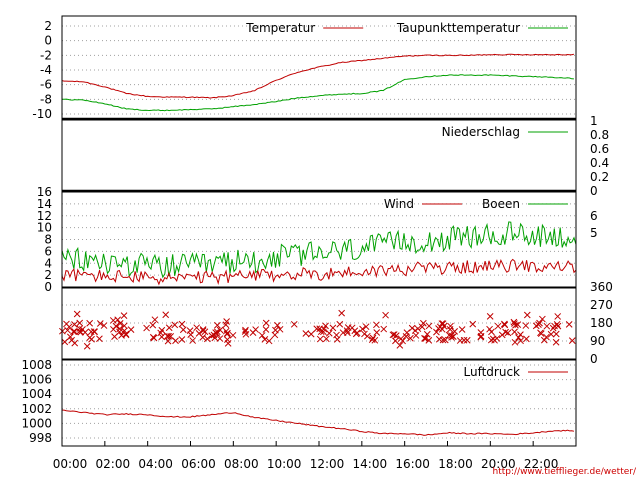 The image size is (640, 480). What do you see at coordinates (319, 323) in the screenshot?
I see `panel-frame` at bounding box center [319, 323].